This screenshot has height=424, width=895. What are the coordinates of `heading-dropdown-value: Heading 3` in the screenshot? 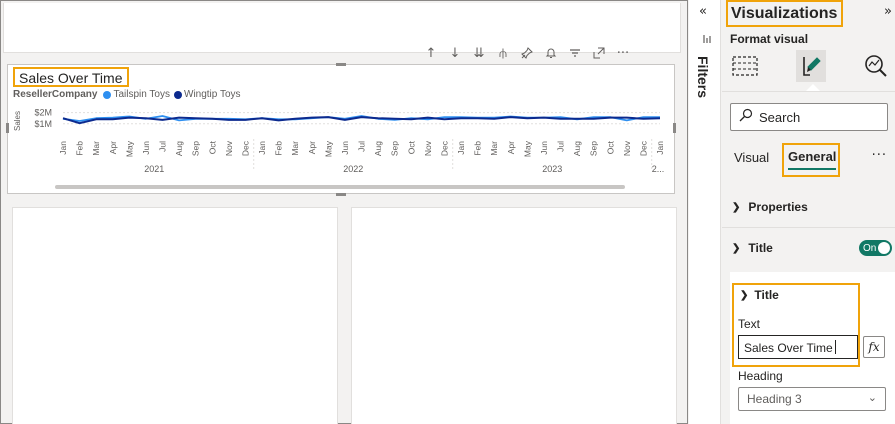 It's located at (774, 399).